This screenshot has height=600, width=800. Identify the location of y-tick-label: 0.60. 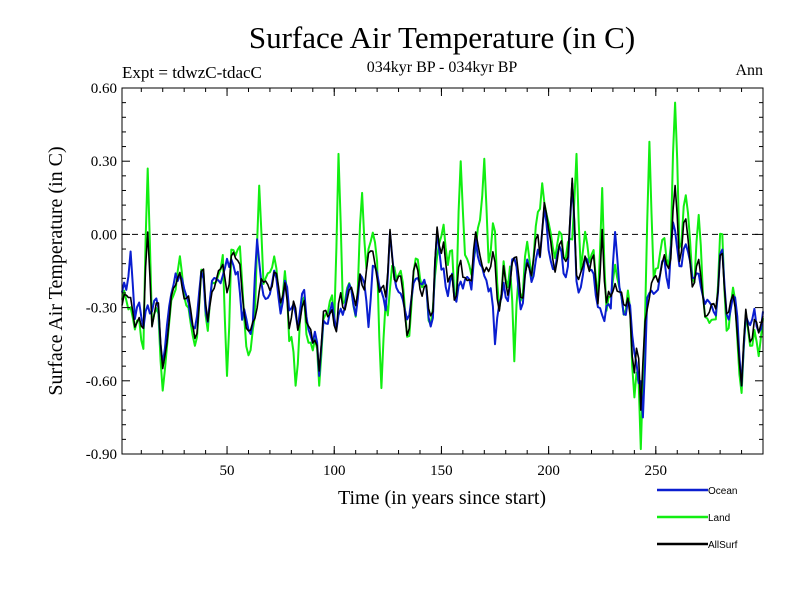
(104, 89).